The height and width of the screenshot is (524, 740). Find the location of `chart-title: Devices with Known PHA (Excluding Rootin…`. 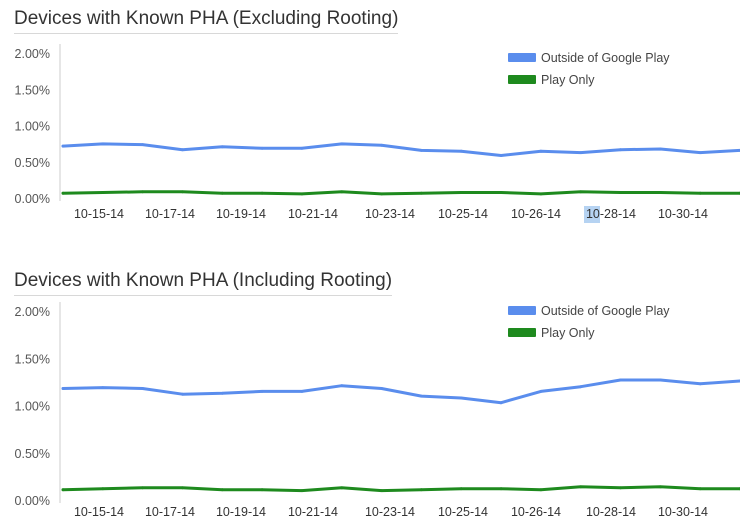

chart-title: Devices with Known PHA (Excluding Rootin… is located at coordinates (206, 21).